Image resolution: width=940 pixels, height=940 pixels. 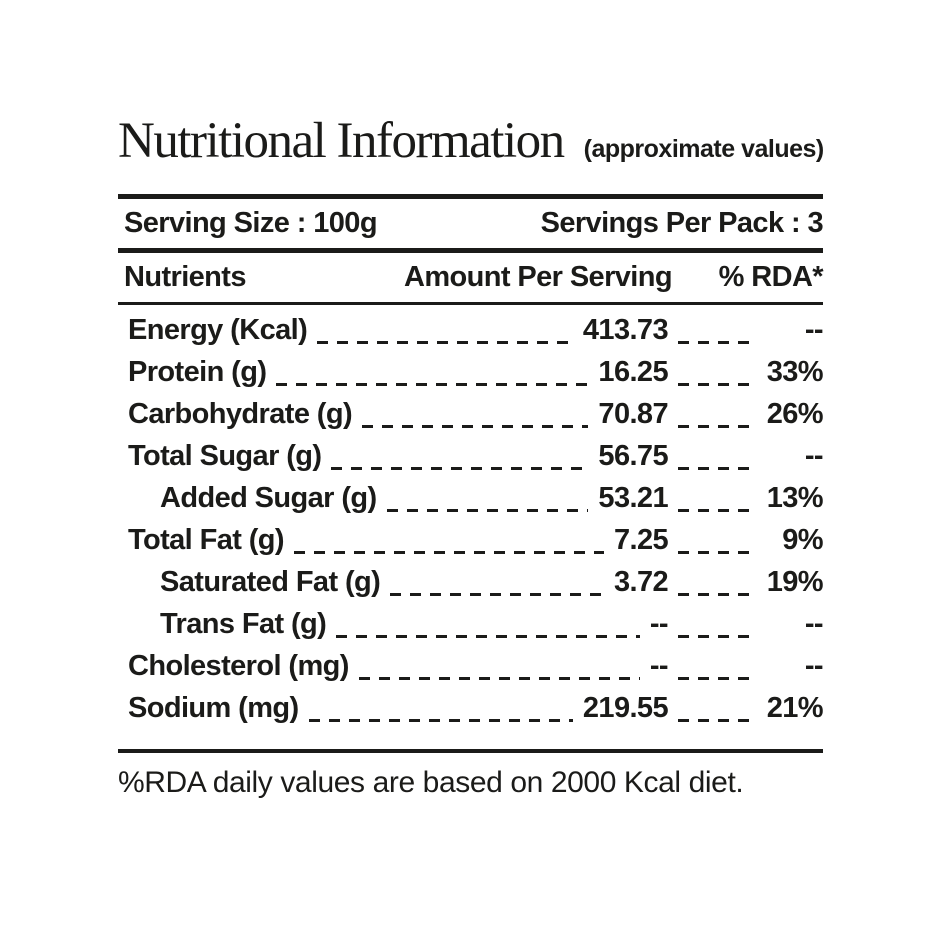 What do you see at coordinates (341, 141) in the screenshot?
I see `page-title: Nutritional Information` at bounding box center [341, 141].